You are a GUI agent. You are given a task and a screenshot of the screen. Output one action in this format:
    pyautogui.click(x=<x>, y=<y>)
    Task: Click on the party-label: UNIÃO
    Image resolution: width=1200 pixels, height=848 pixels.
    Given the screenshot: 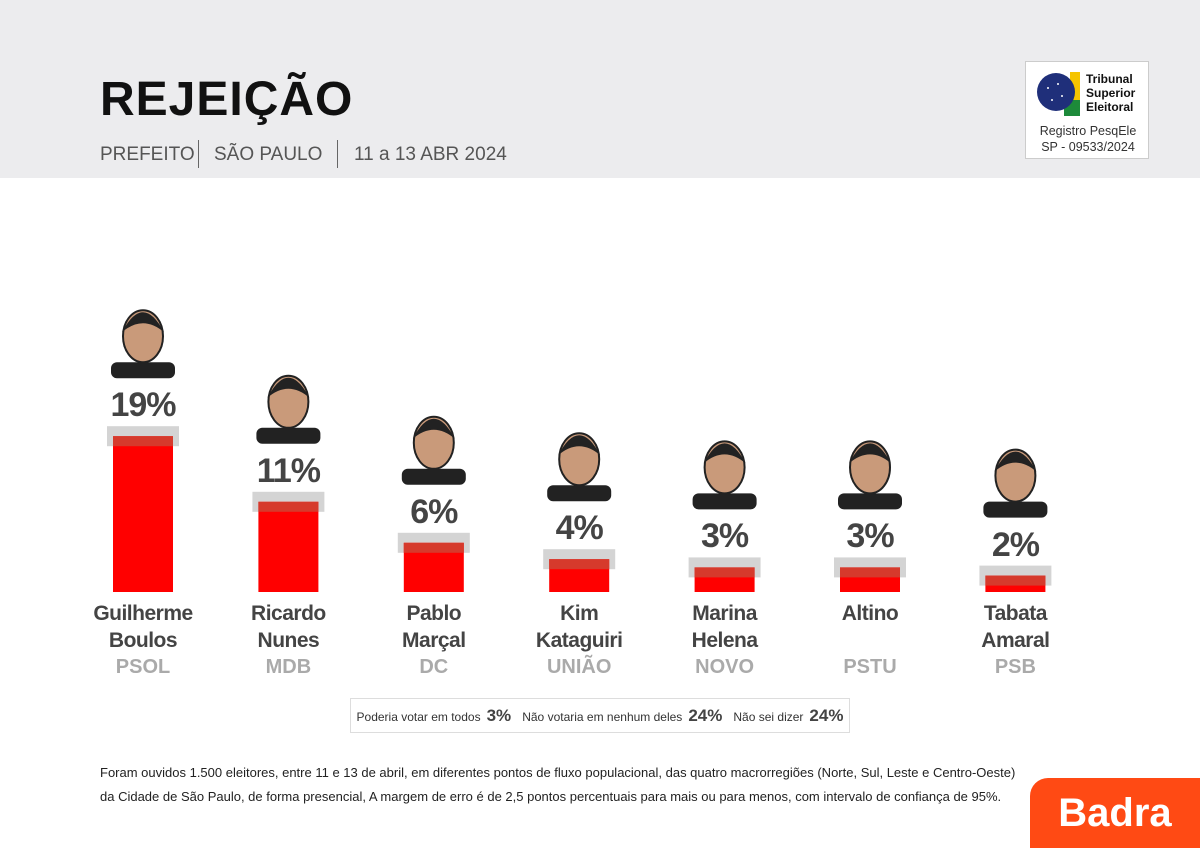 What is the action you would take?
    pyautogui.click(x=579, y=667)
    